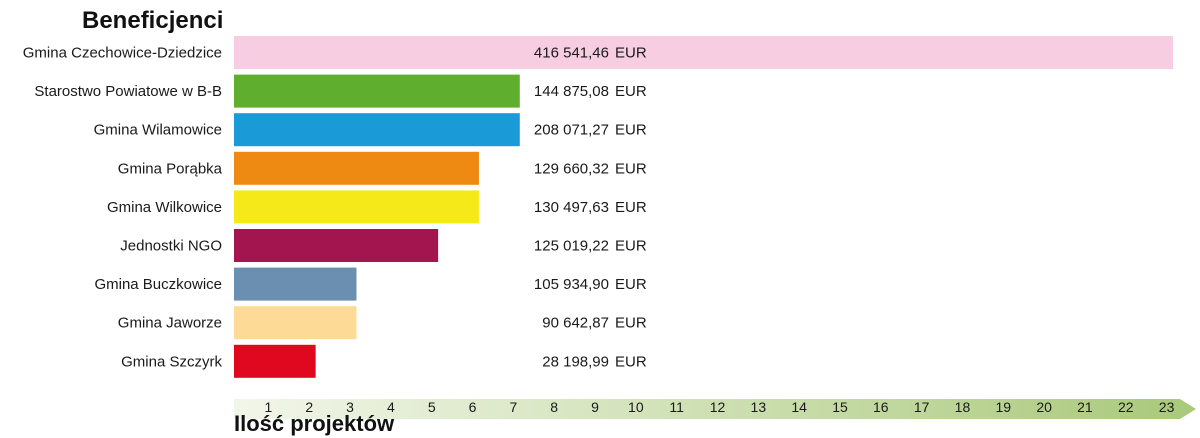 This screenshot has height=438, width=1200. I want to click on amount-label: 208 071,27, so click(571, 130).